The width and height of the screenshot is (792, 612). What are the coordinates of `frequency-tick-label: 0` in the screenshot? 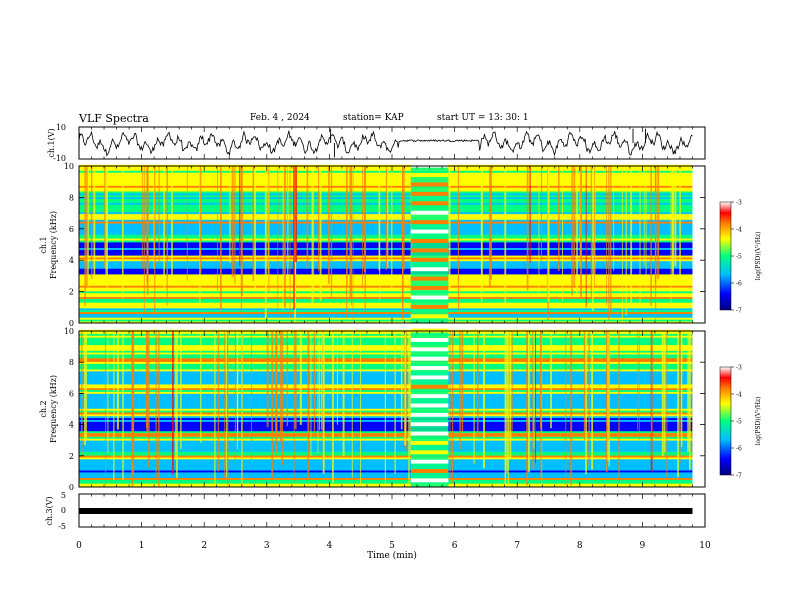 It's located at (71, 487).